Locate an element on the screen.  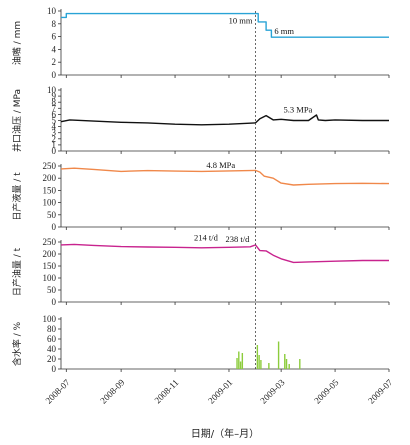
x-axis-label: 日期/（年–月） is located at coordinates (225, 433).